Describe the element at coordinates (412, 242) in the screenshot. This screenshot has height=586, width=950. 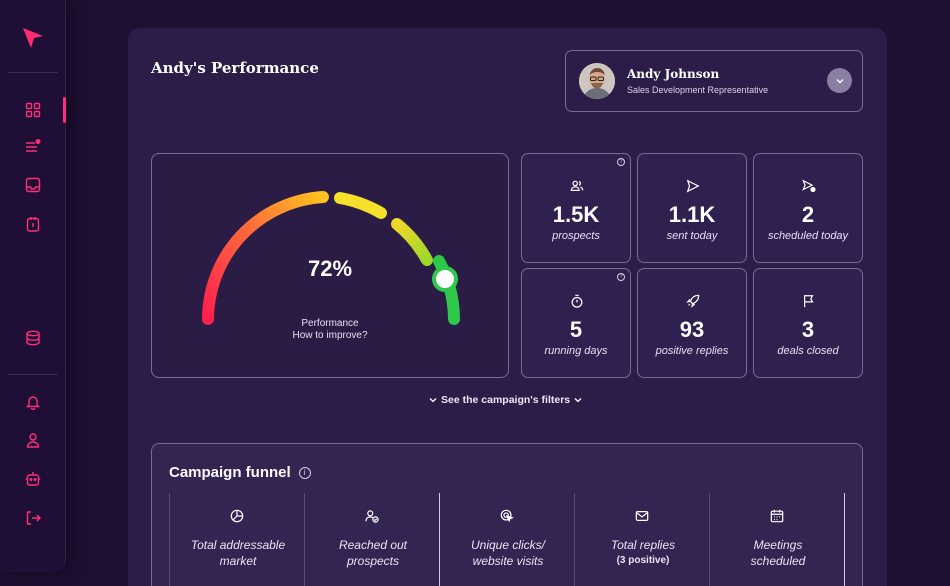
I see `gauge-segment-lime` at that location.